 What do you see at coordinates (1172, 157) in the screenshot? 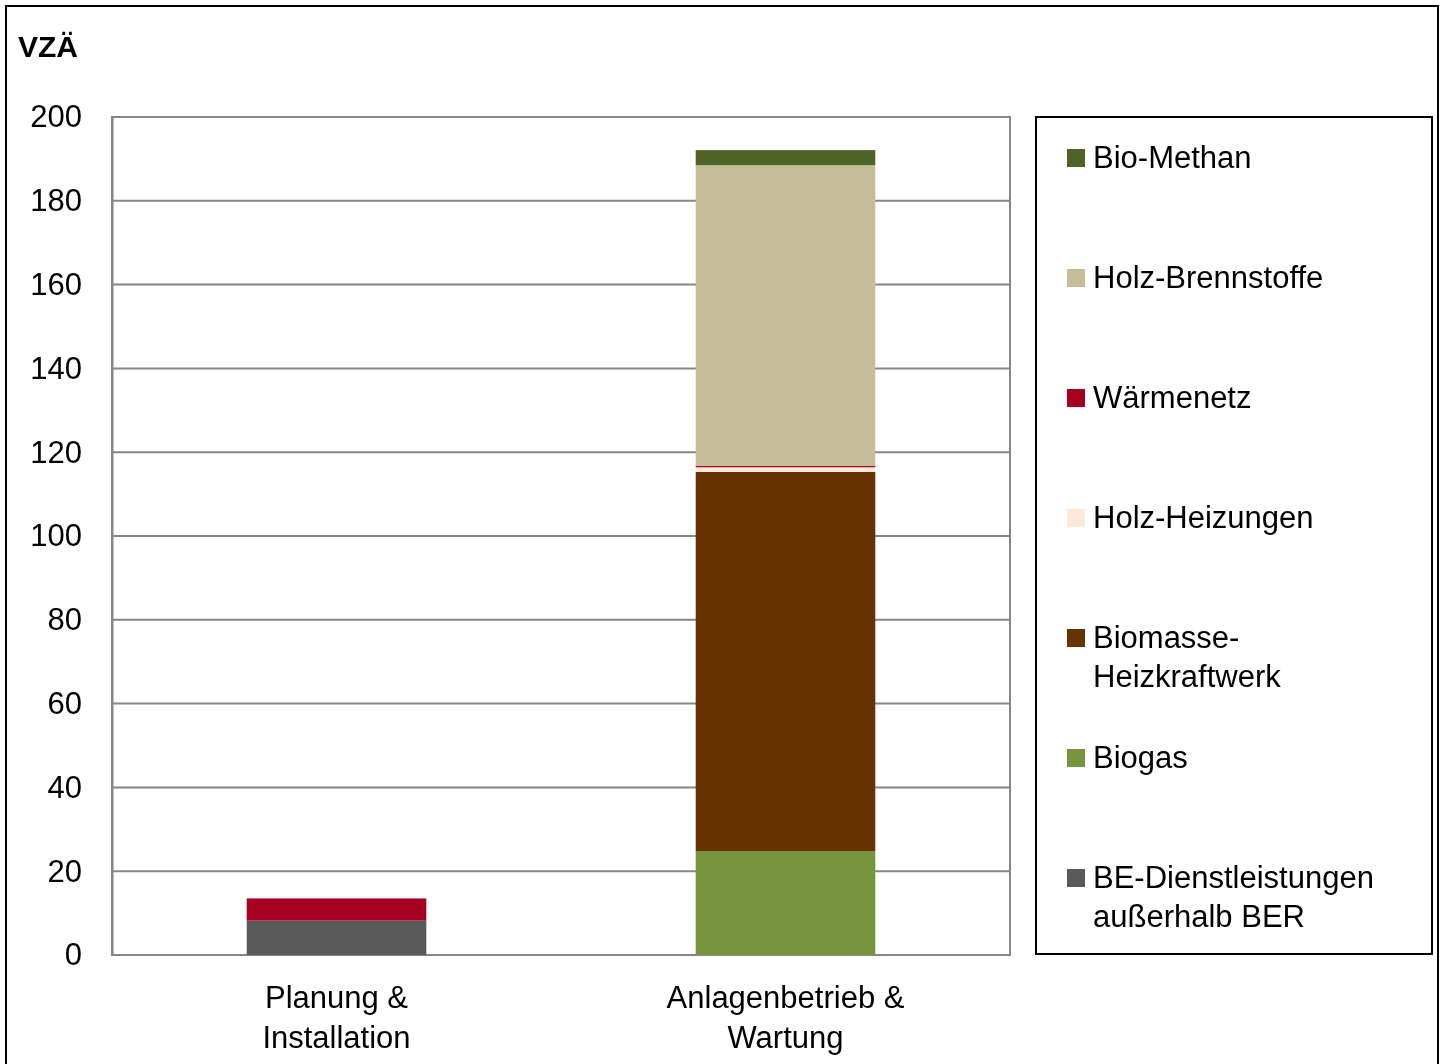
I see `legend-label: Bio-Methan` at bounding box center [1172, 157].